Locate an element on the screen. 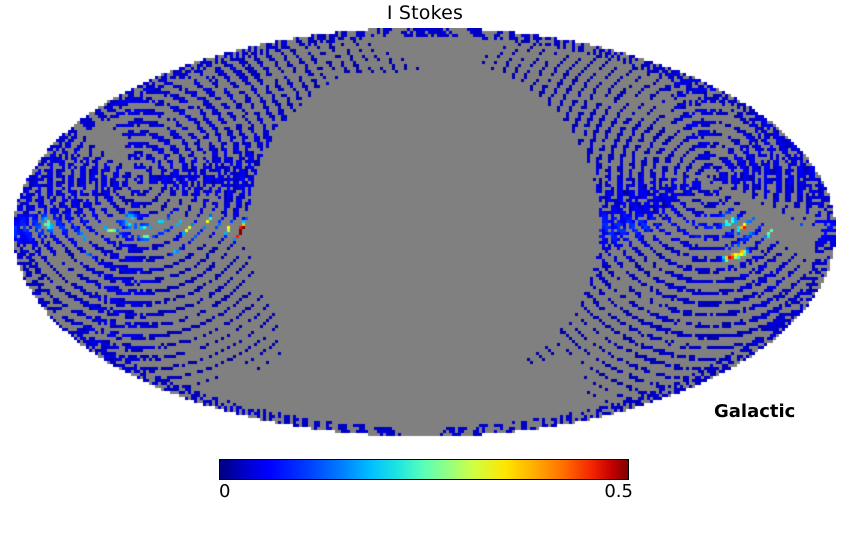 The image size is (850, 540). colorbar-min-label: 0 is located at coordinates (225, 491).